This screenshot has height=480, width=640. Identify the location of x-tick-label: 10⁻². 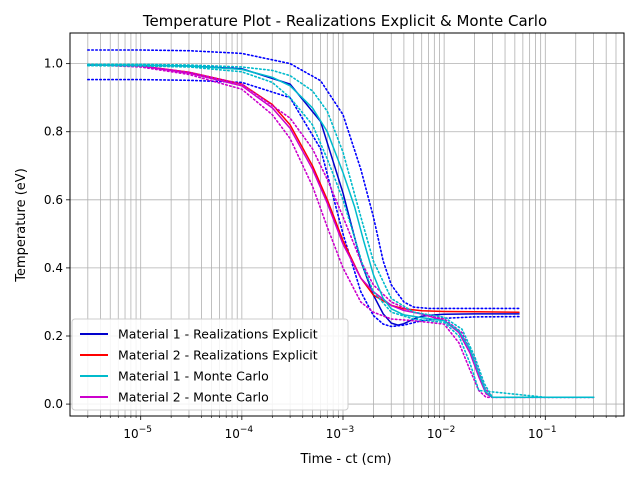
(441, 433).